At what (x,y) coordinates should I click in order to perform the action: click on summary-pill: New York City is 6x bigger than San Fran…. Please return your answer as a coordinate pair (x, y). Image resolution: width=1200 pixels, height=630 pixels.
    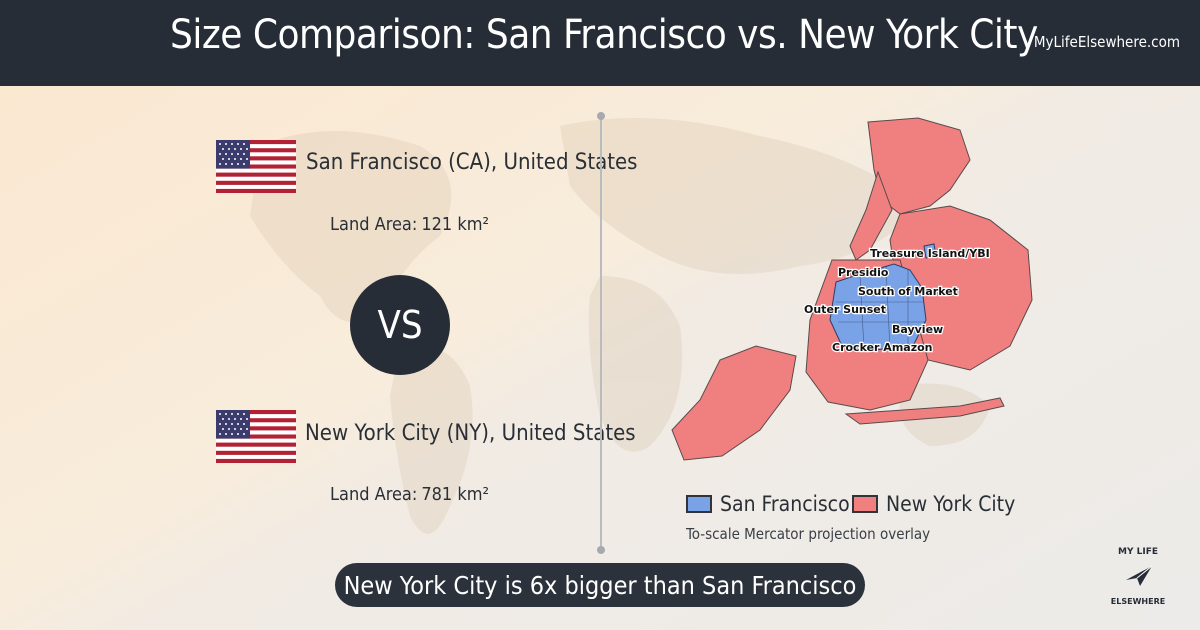
    Looking at the image, I should click on (600, 585).